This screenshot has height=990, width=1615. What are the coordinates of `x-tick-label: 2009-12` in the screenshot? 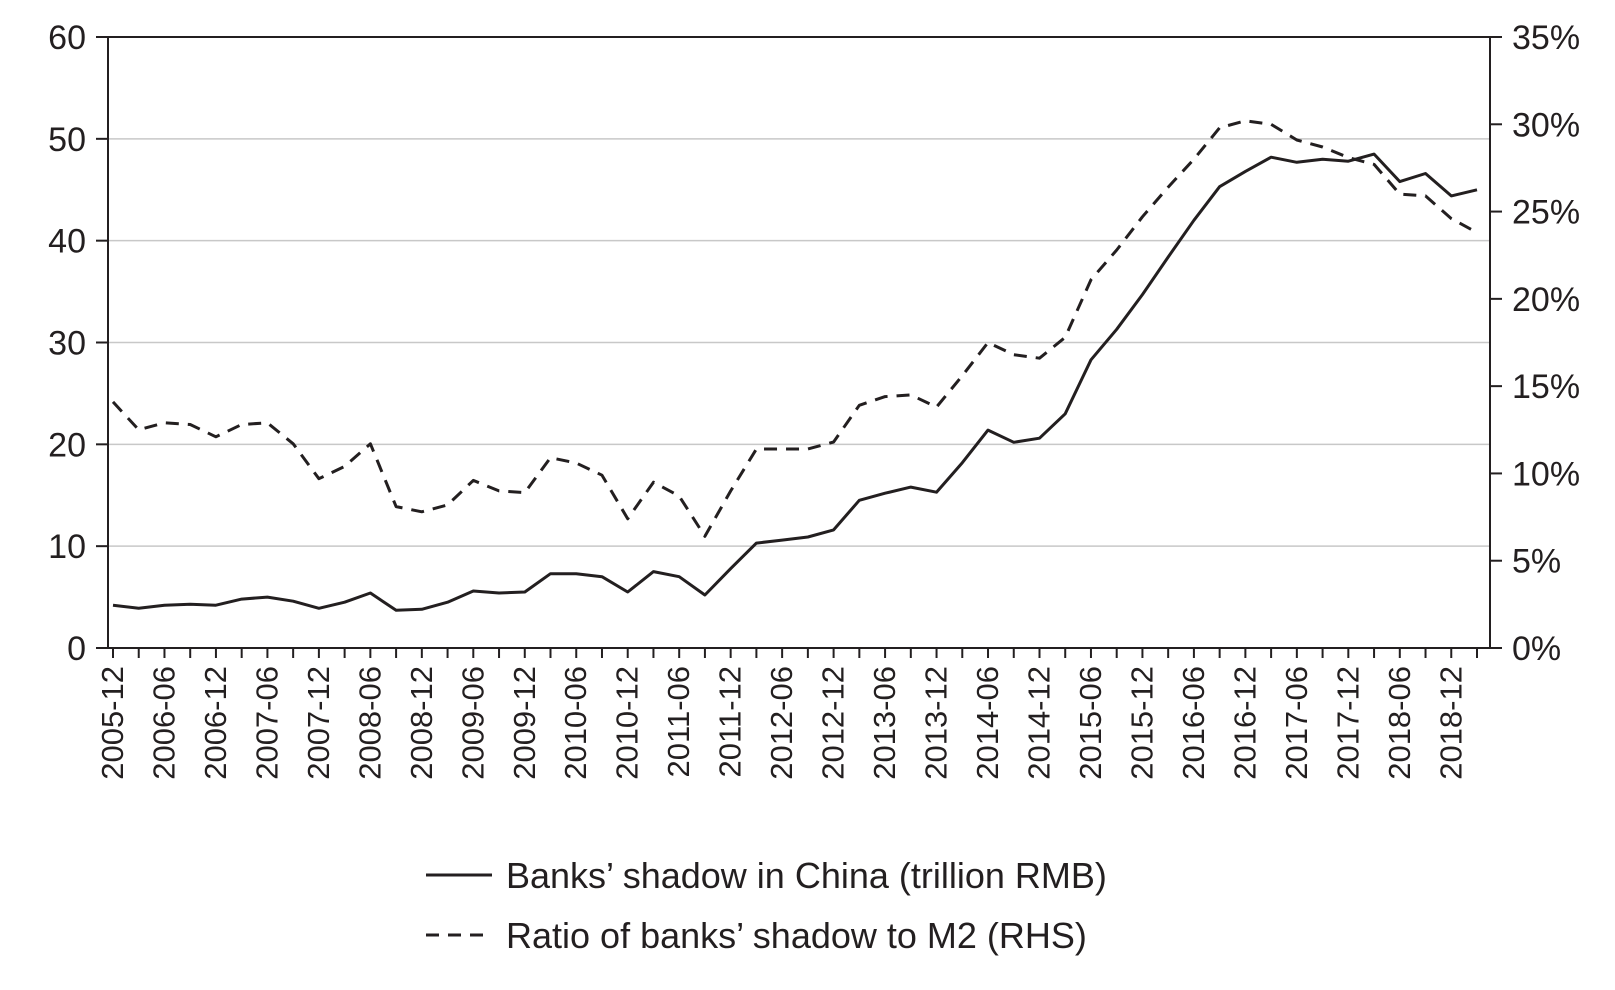 It's located at (524, 723).